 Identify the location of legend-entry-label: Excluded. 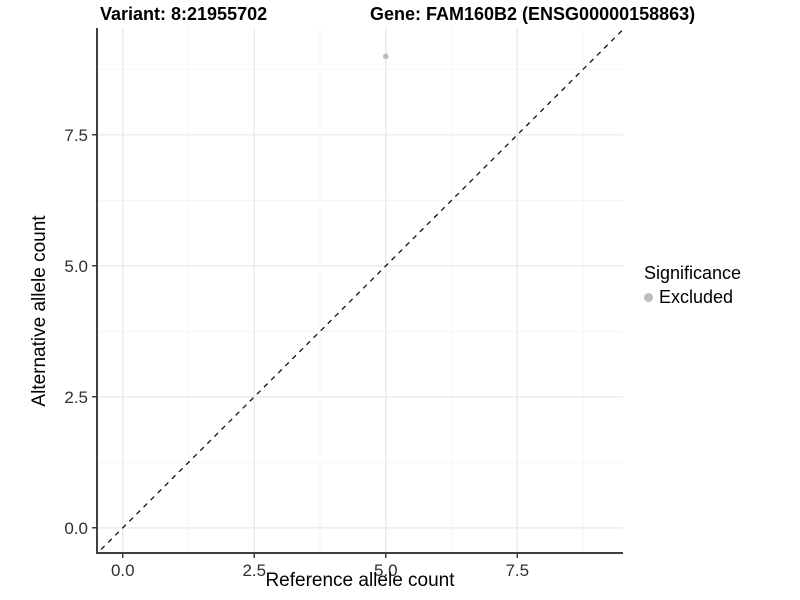
(696, 297).